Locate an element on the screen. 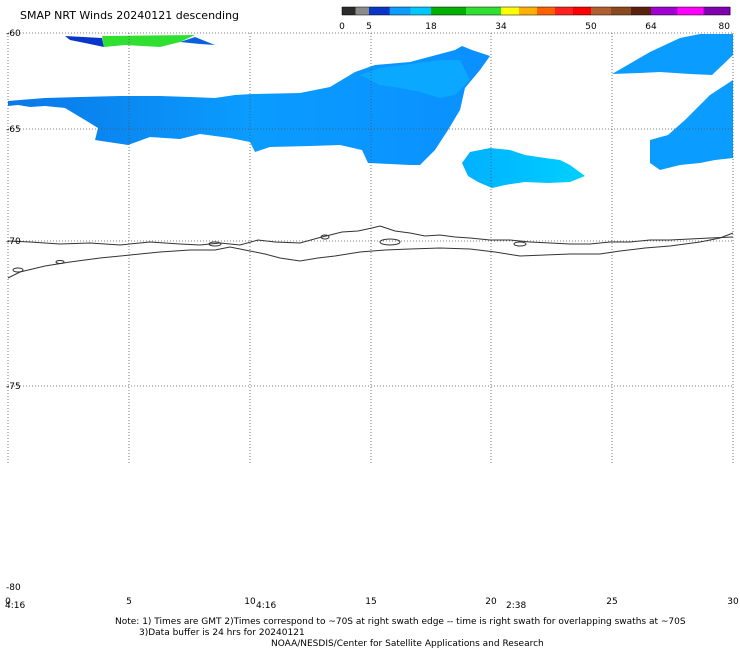 The width and height of the screenshot is (740, 650). colorbar: 0 5 18 34 50 64 80 is located at coordinates (535, 19).